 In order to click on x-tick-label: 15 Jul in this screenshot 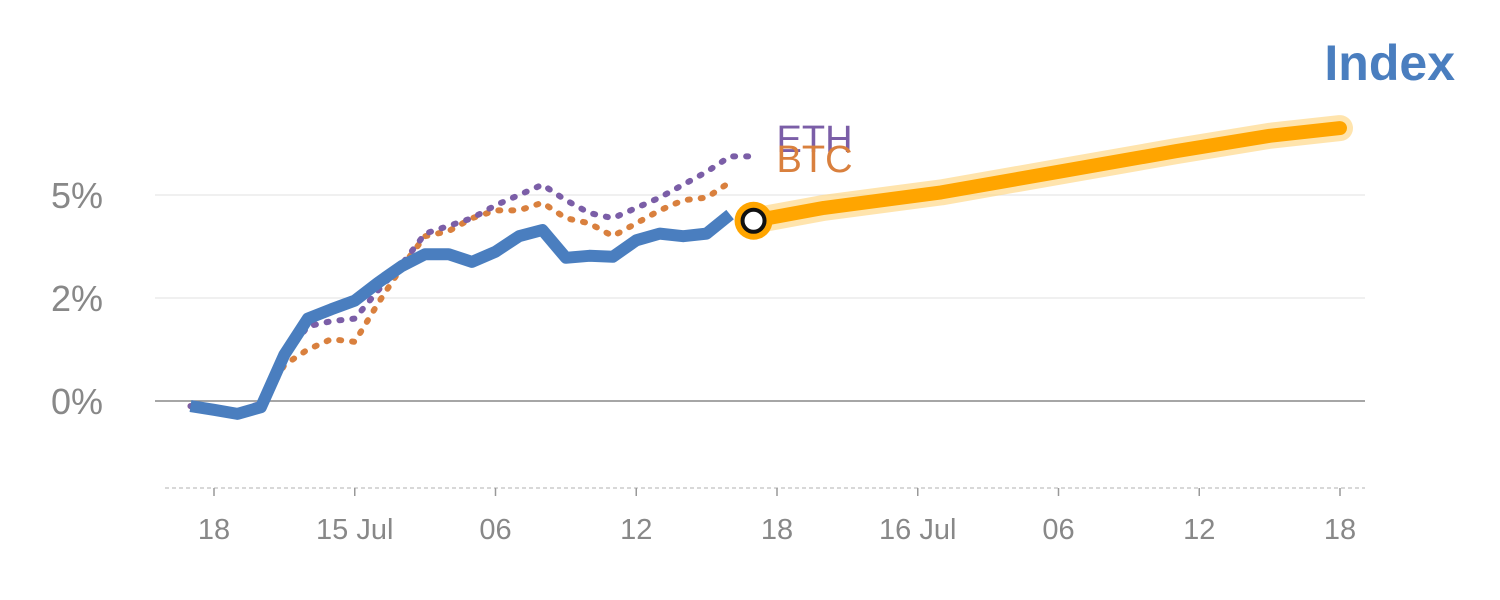, I will do `click(354, 530)`.